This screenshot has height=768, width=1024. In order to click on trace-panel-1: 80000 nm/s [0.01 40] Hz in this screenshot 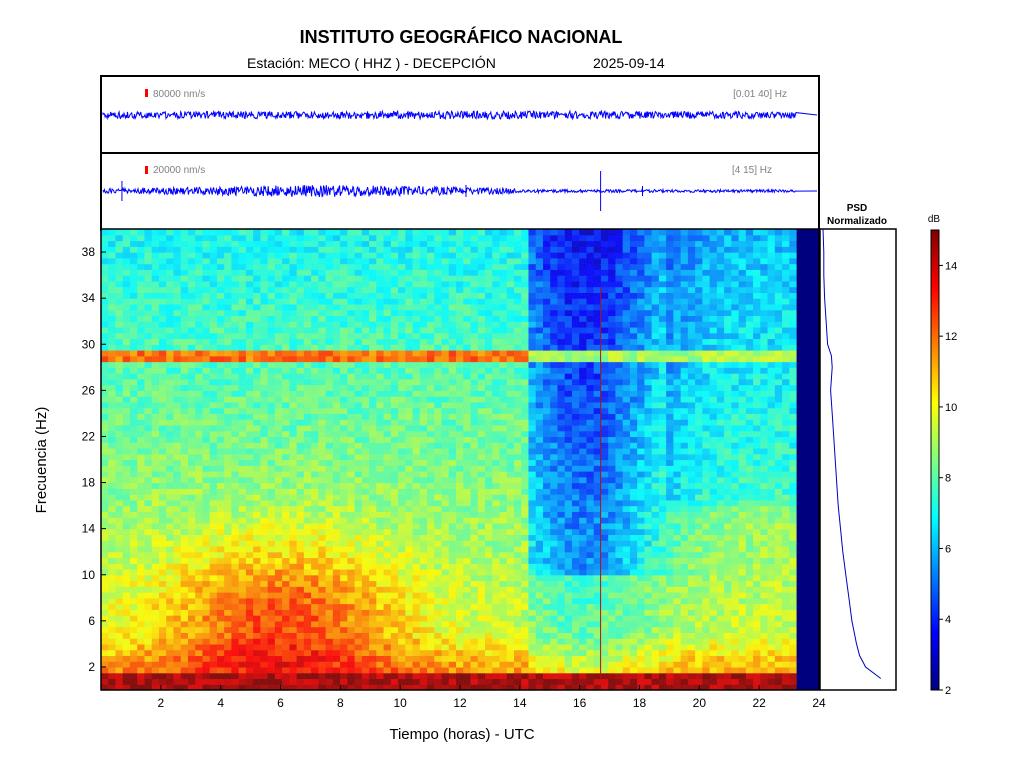, I will do `click(460, 115)`.